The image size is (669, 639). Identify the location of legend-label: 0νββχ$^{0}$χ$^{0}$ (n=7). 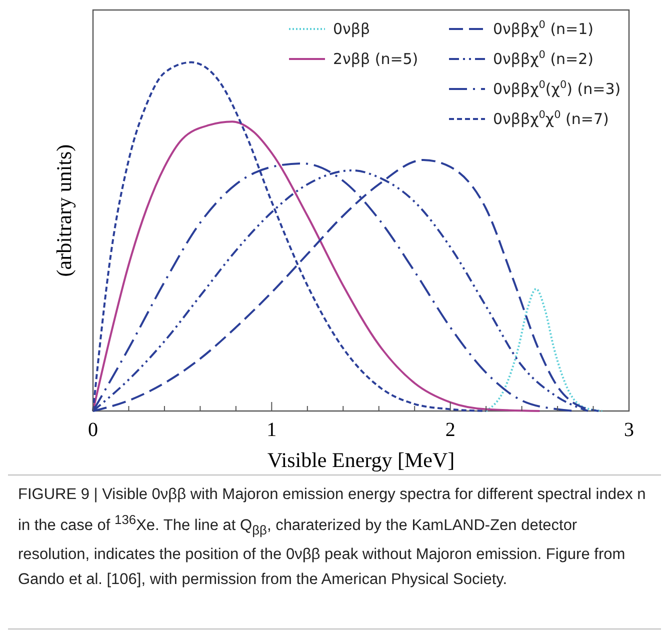
(551, 118).